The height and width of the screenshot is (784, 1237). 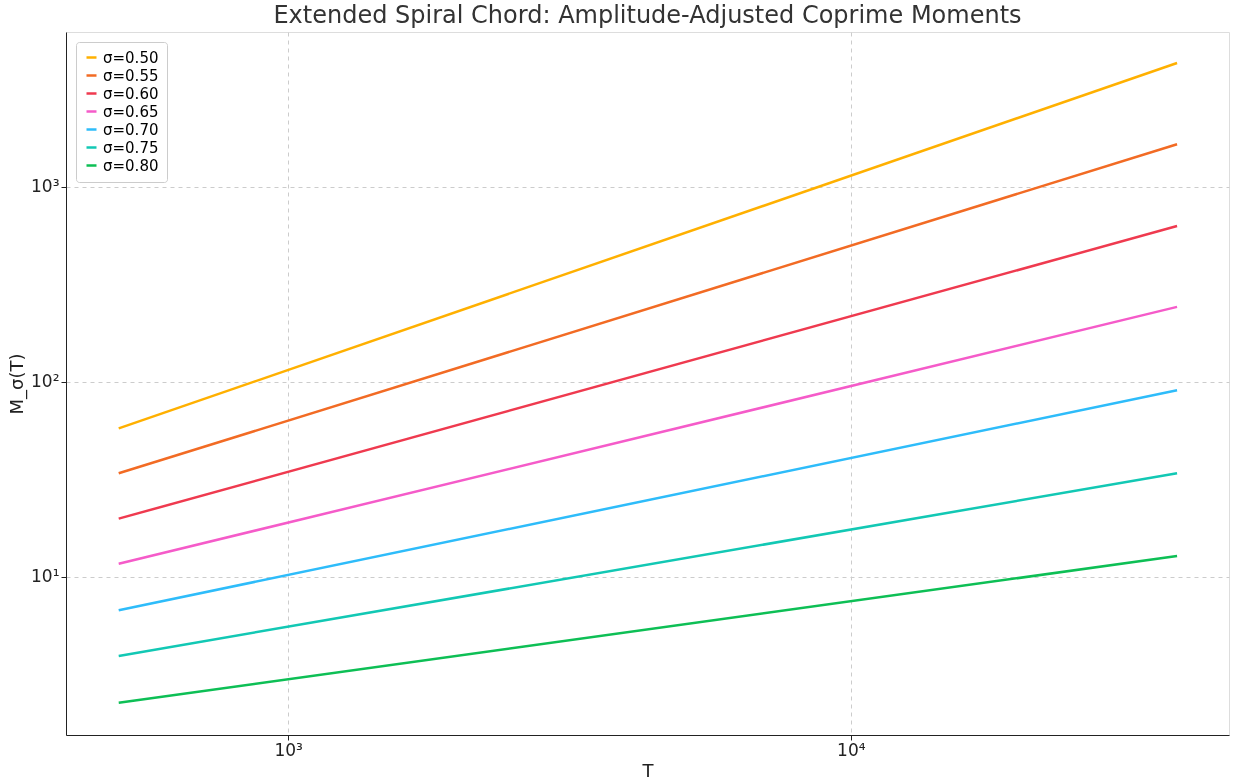 What do you see at coordinates (131, 129) in the screenshot?
I see `legend-label: σ=0.70` at bounding box center [131, 129].